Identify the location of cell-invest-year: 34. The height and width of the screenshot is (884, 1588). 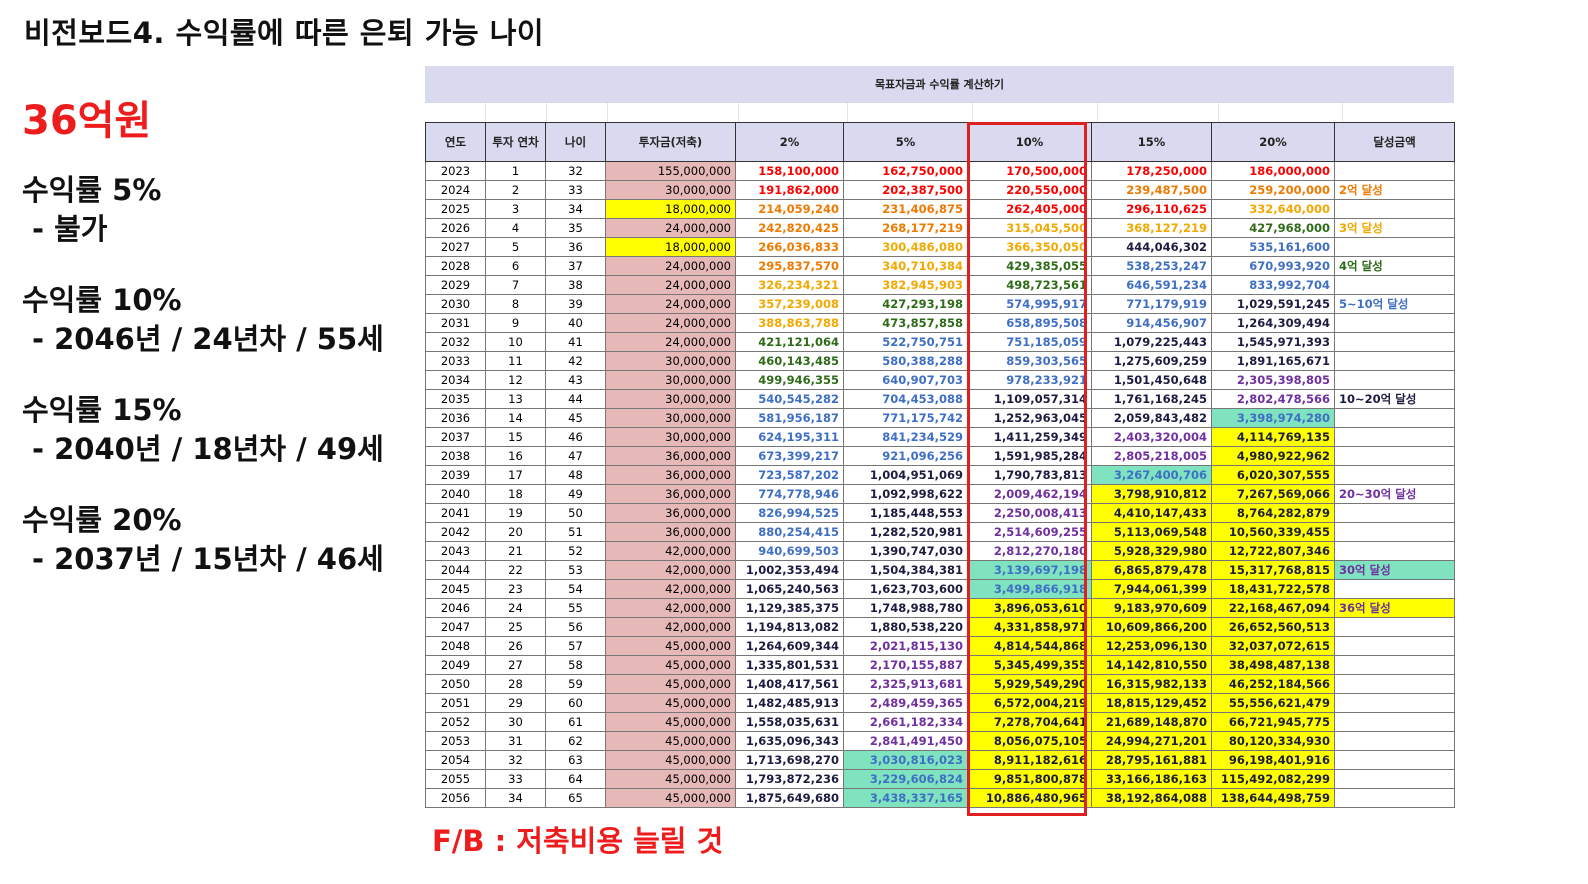
(515, 798).